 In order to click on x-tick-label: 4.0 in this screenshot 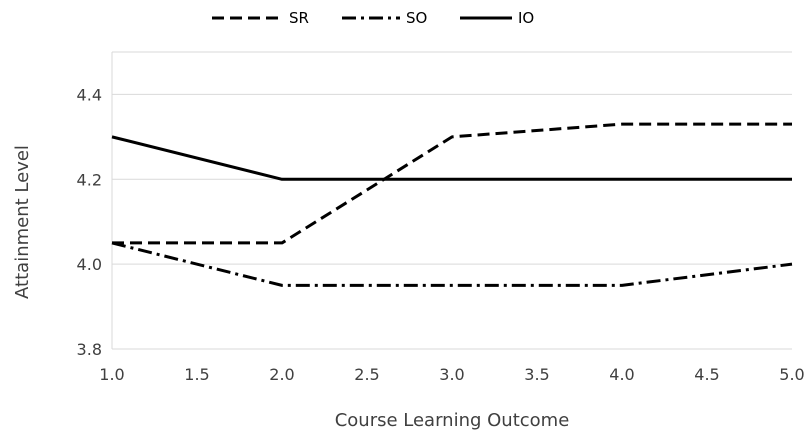, I will do `click(621, 374)`.